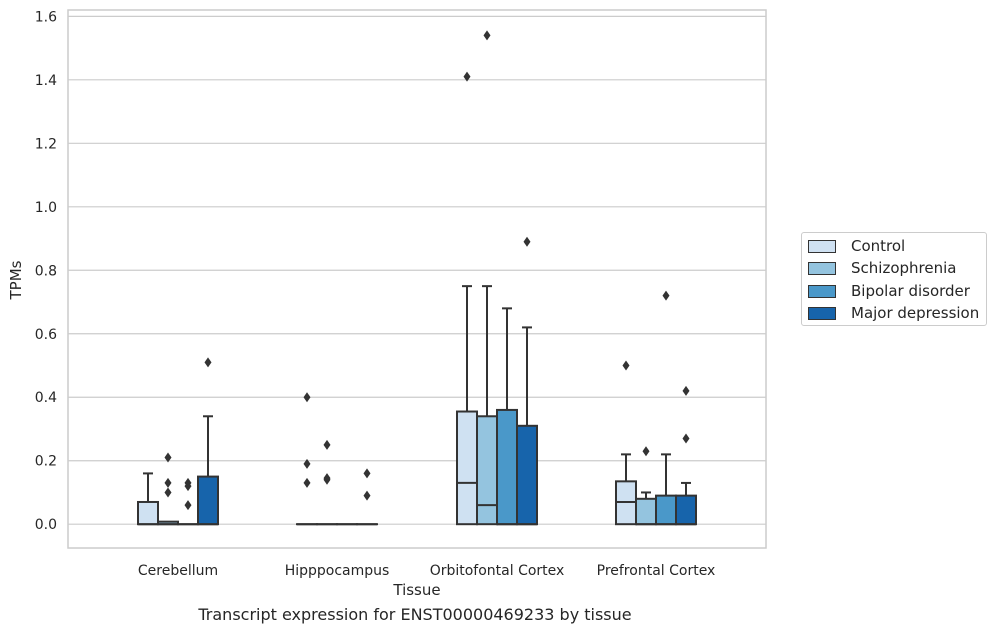 This screenshot has height=635, width=997. I want to click on box-control-orbitofontal-cortex, so click(467, 298).